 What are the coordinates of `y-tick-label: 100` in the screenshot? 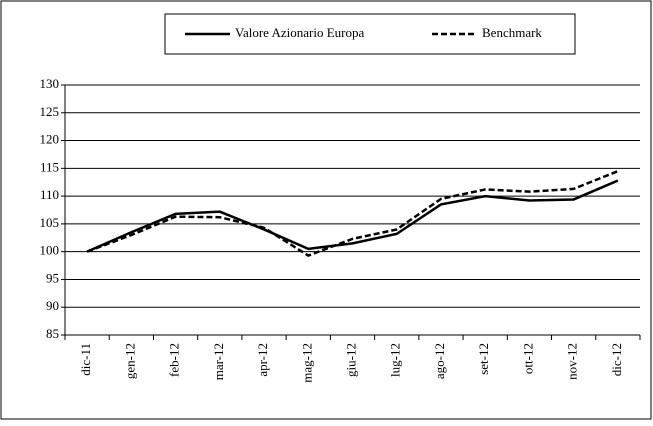 It's located at (50, 250).